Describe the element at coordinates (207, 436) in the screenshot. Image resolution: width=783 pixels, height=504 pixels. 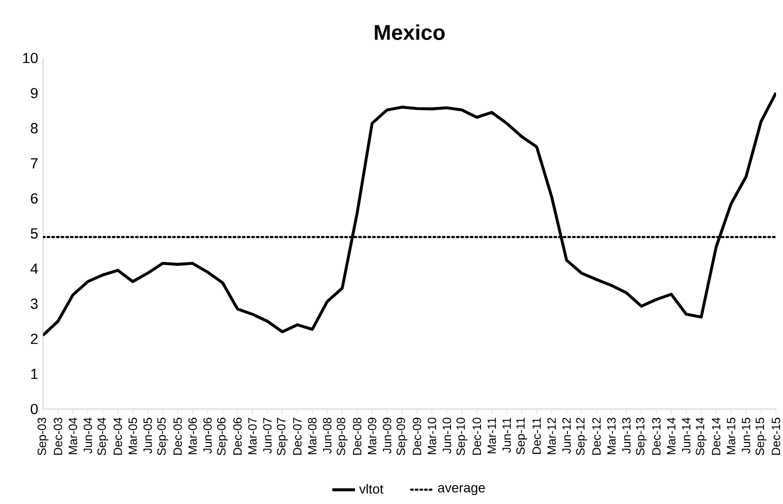
I see `x-tick-label: Jun-06` at that location.